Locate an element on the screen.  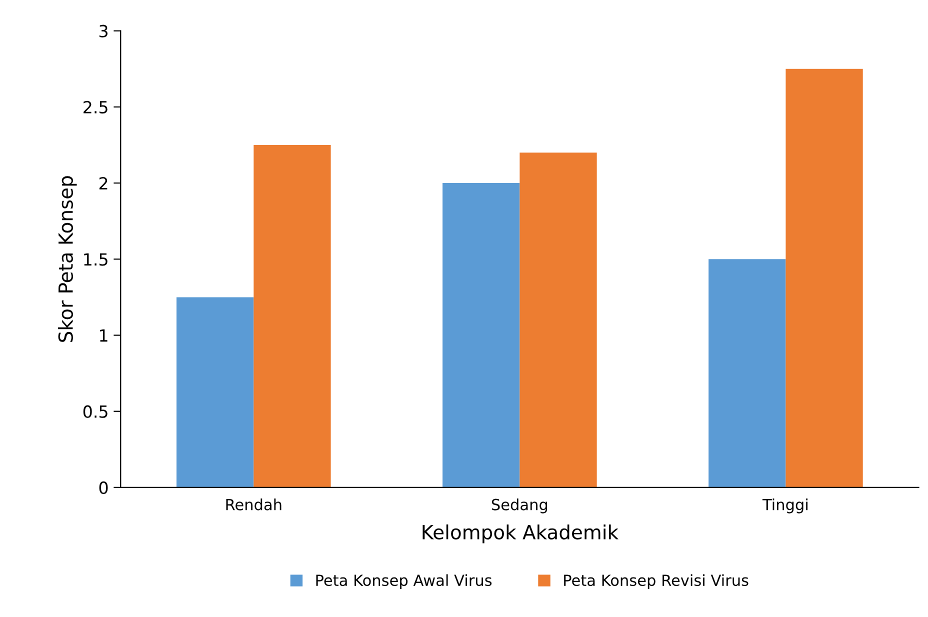
y-tick-label: 1 is located at coordinates (104, 335).